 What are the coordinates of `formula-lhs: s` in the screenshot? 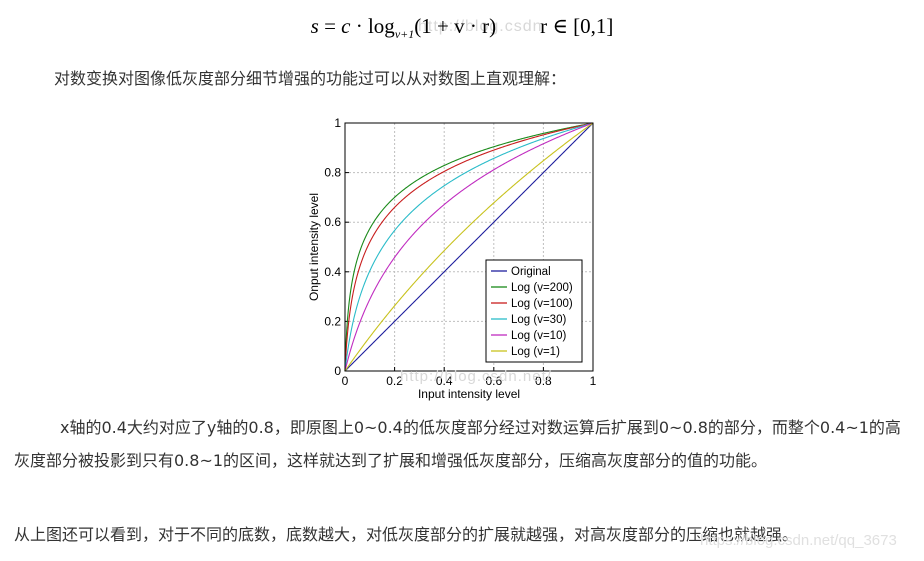 It's located at (314, 26).